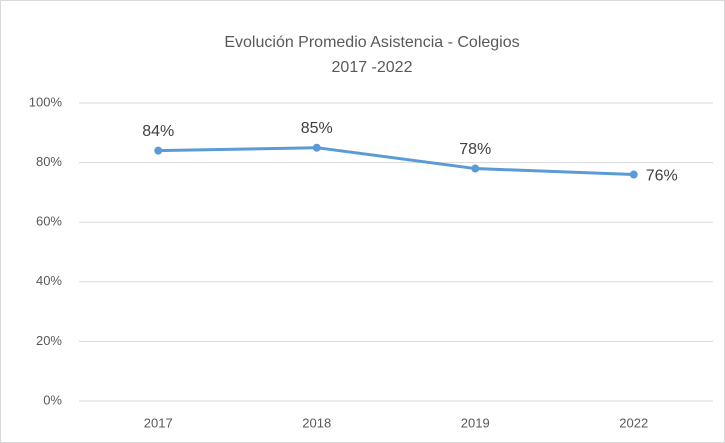 The width and height of the screenshot is (725, 443). I want to click on data-label: 76%, so click(662, 176).